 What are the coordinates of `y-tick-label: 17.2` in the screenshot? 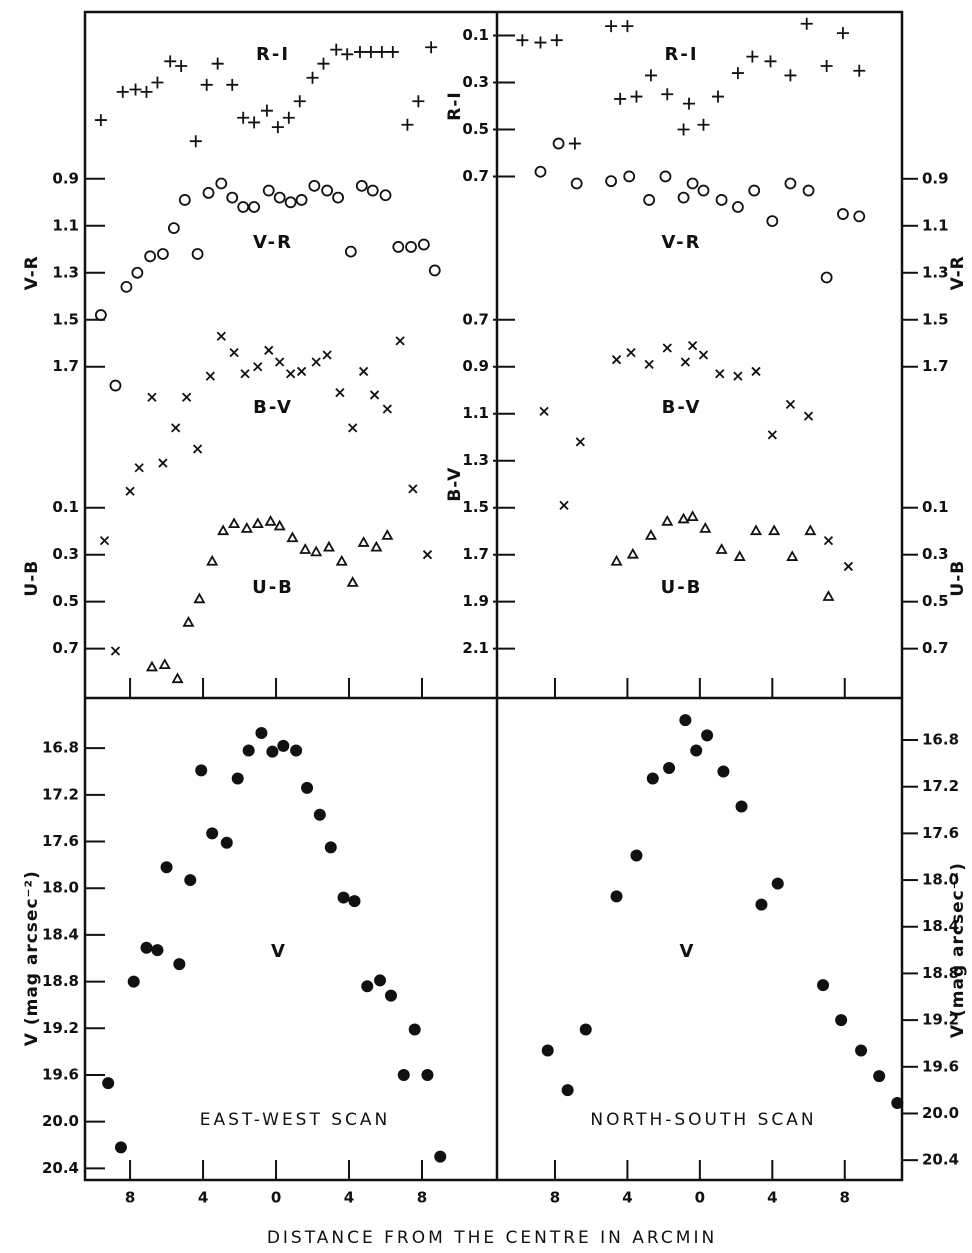 It's located at (940, 786).